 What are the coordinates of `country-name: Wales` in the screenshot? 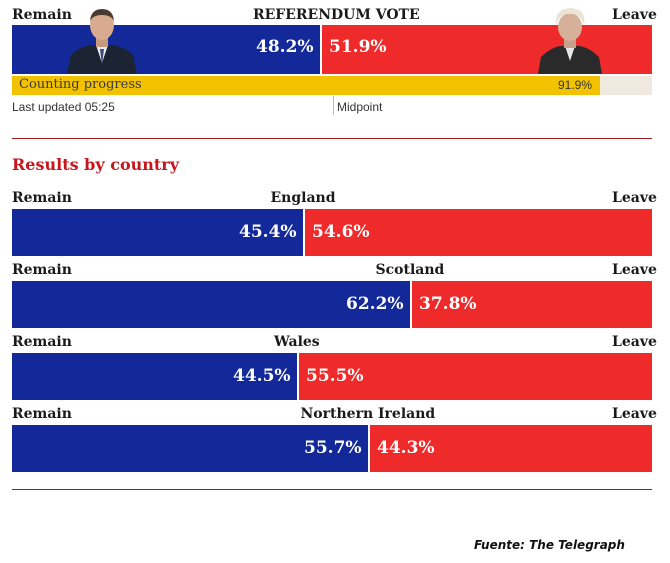 It's located at (297, 342).